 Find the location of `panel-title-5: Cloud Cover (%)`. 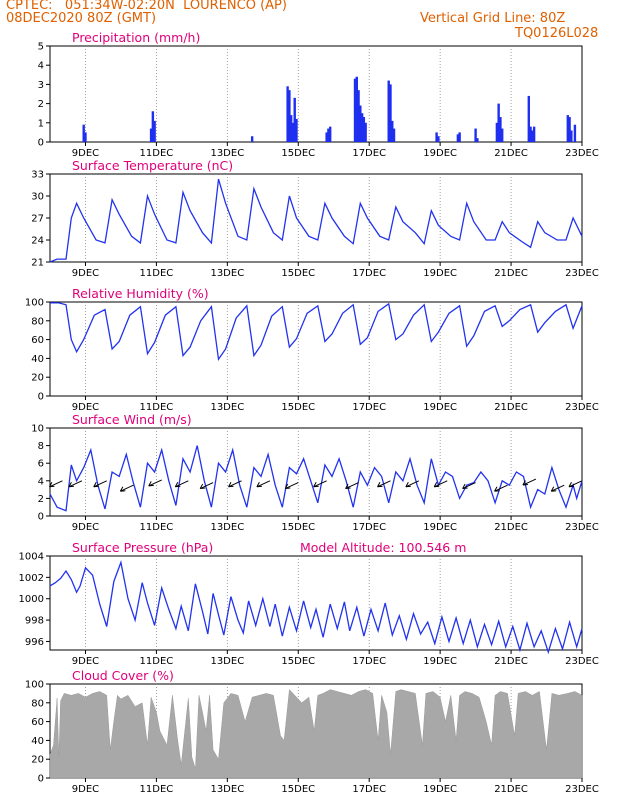

panel-title-5: Cloud Cover (%) is located at coordinates (123, 675).